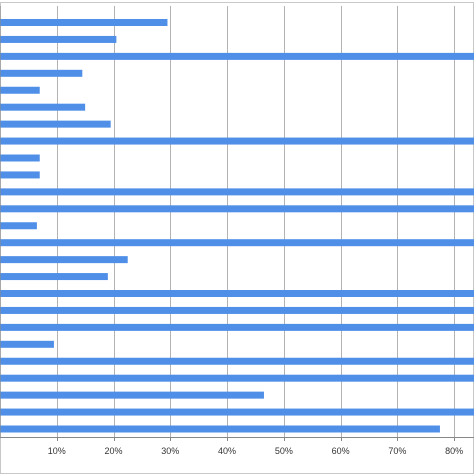 This screenshot has height=474, width=474. I want to click on x-tick-label: 60%, so click(341, 451).